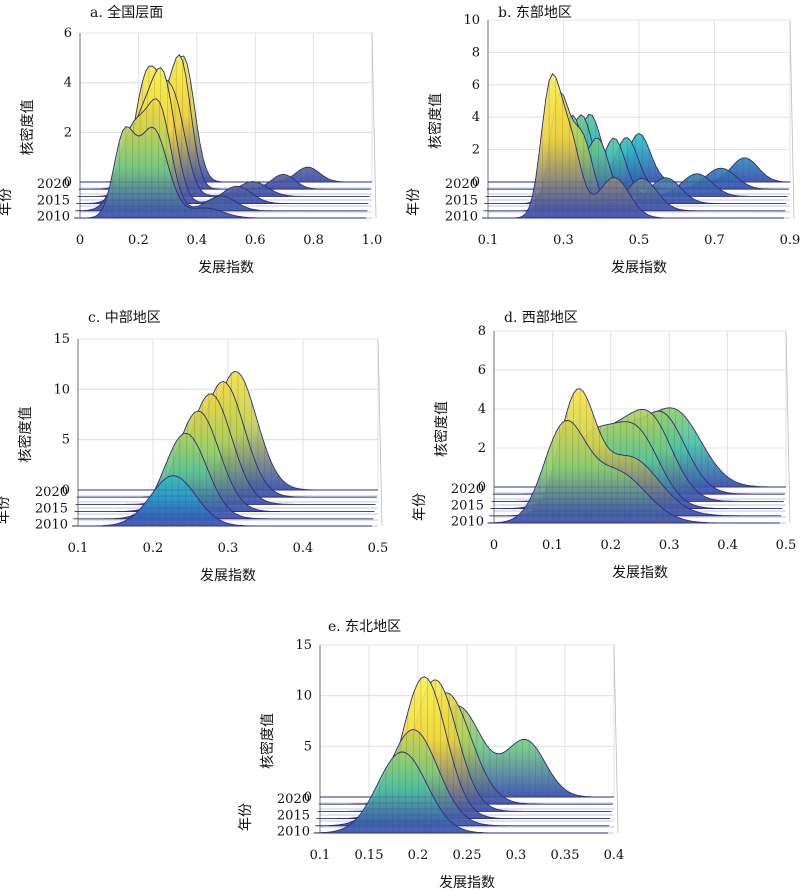 Image resolution: width=800 pixels, height=891 pixels. Describe the element at coordinates (255, 240) in the screenshot. I see `x-tick-label: 0.6` at that location.